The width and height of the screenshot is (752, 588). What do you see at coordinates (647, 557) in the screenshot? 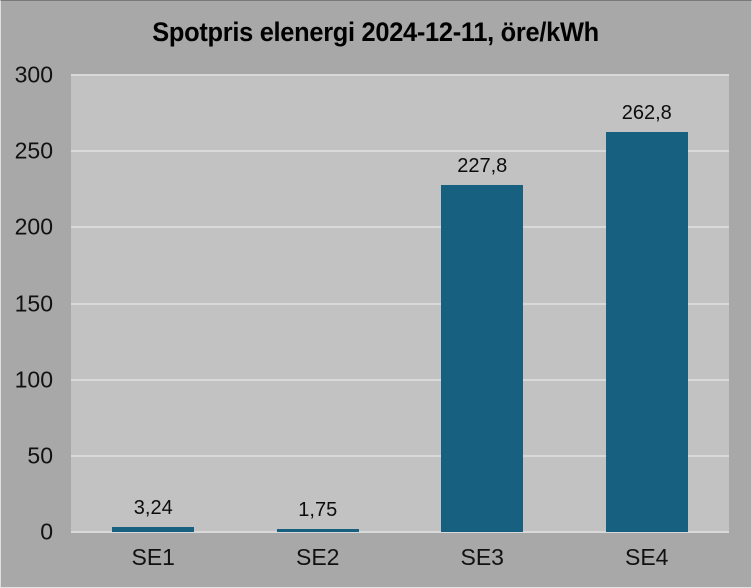
I see `x-axis-category-label-se4: SE4` at bounding box center [647, 557].